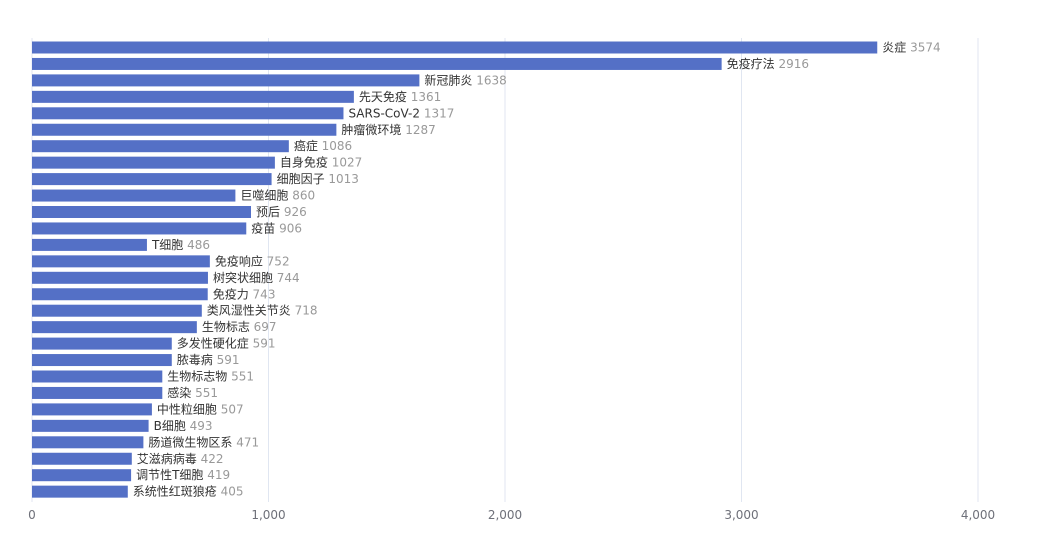 The width and height of the screenshot is (1055, 552). I want to click on value-label: 3574, so click(925, 48).